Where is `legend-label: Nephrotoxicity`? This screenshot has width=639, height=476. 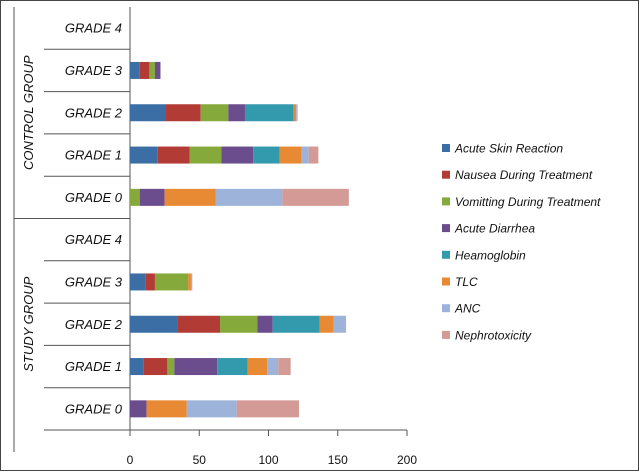
legend-label: Nephrotoxicity is located at coordinates (493, 335).